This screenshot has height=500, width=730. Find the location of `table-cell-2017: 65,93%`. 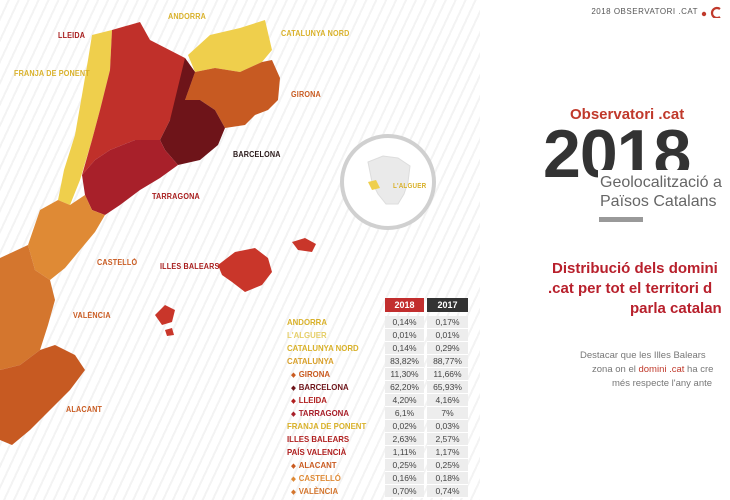

table-cell-2017: 65,93% is located at coordinates (447, 387).